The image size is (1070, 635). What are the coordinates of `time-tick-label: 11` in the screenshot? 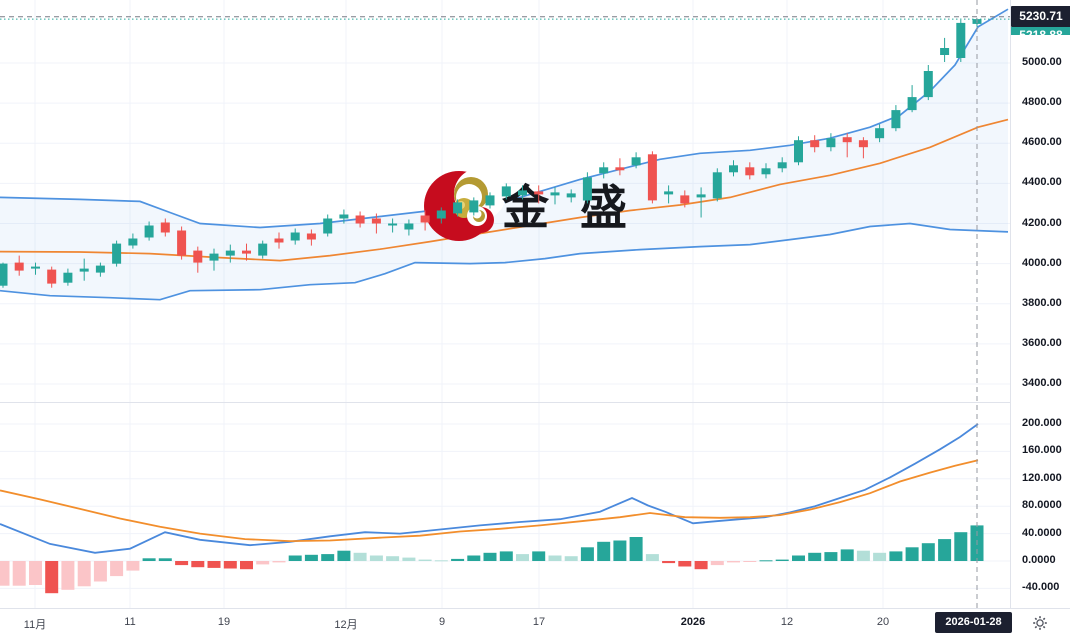 It's located at (130, 622).